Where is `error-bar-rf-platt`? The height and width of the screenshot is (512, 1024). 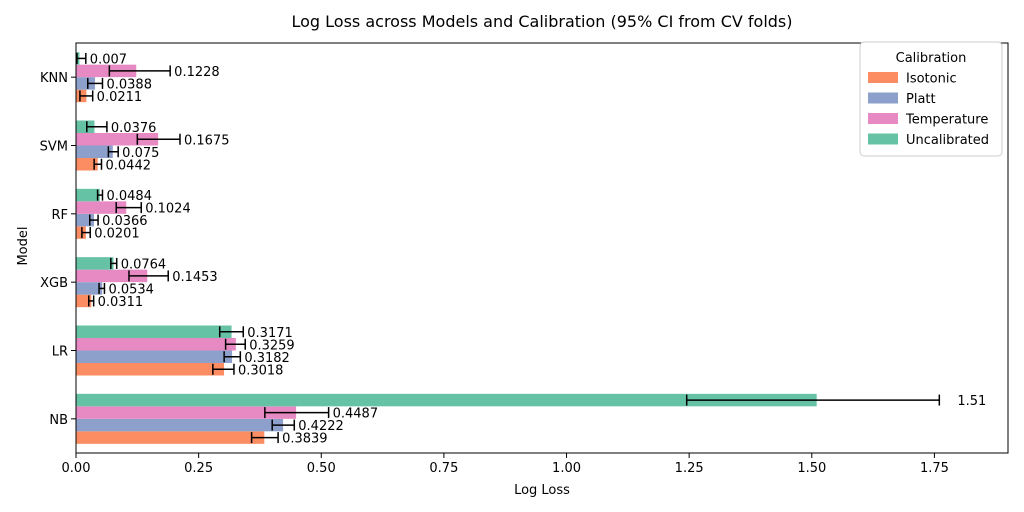 error-bar-rf-platt is located at coordinates (93, 220).